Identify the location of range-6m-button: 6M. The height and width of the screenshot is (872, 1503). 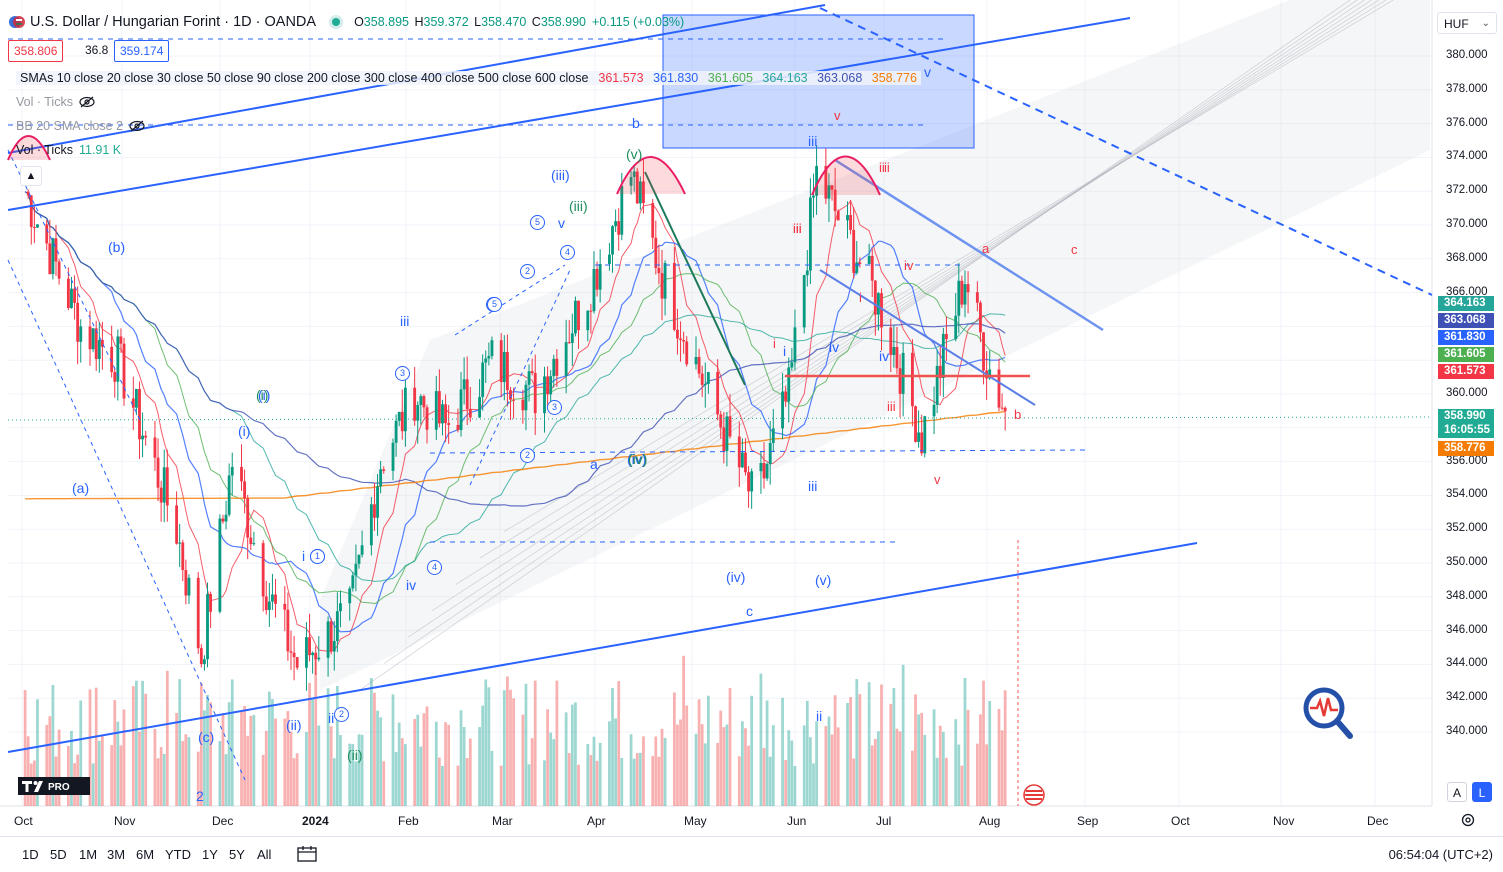
(145, 854).